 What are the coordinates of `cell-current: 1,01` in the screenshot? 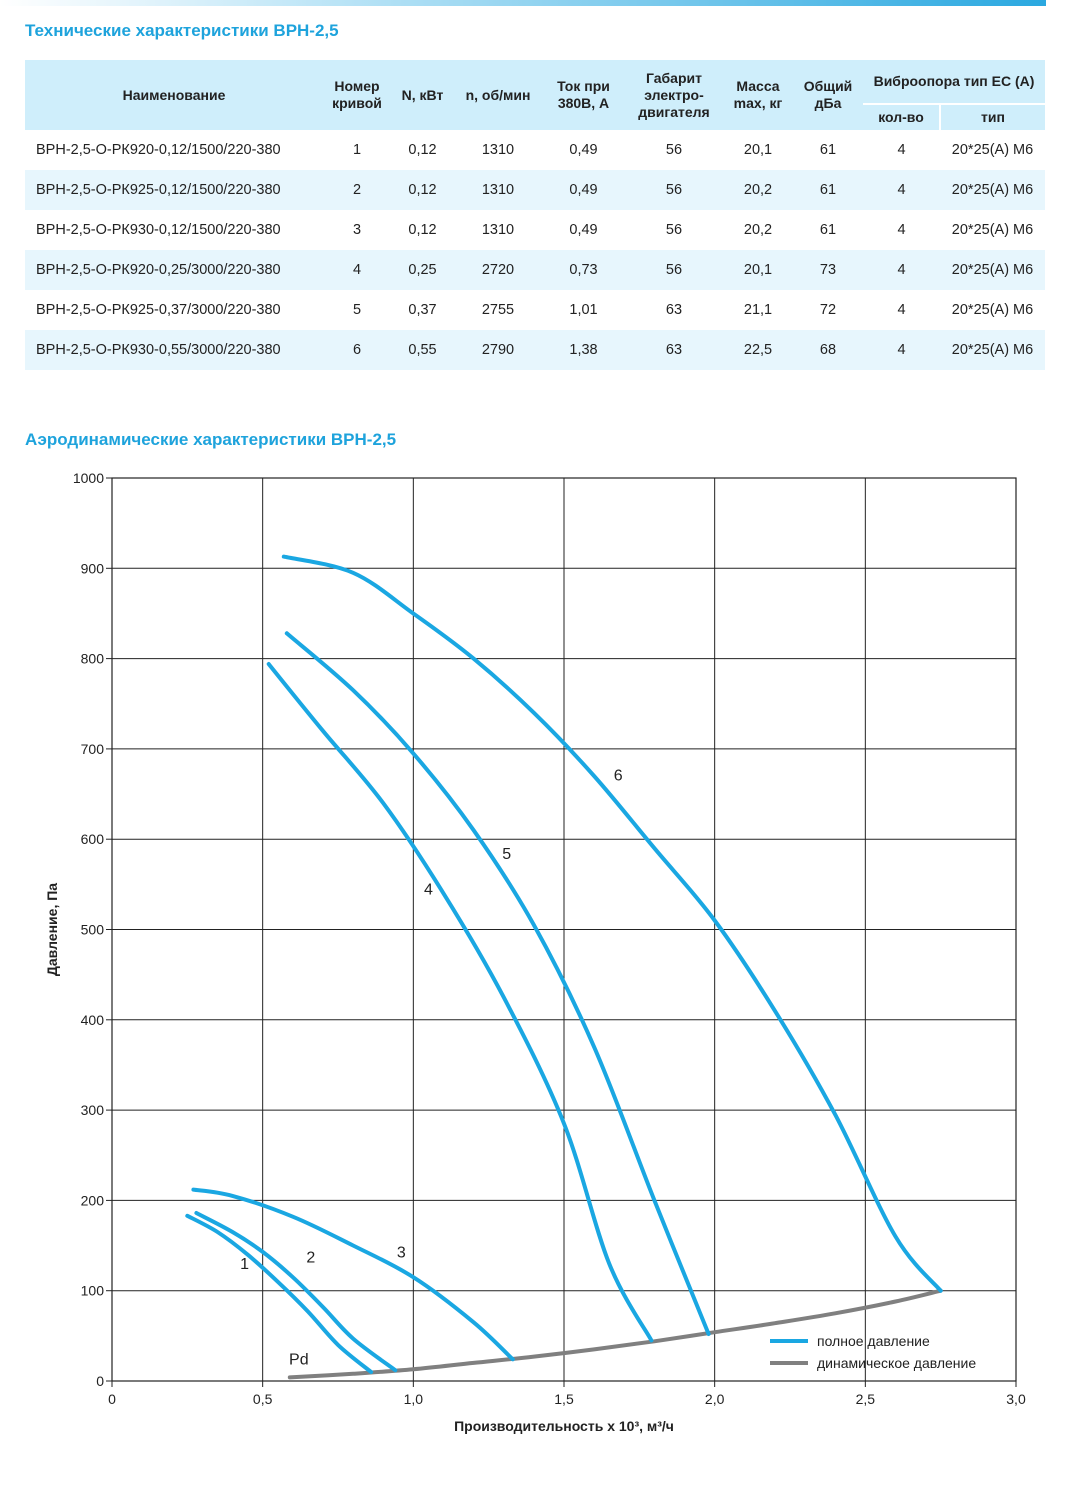 It's located at (583, 310).